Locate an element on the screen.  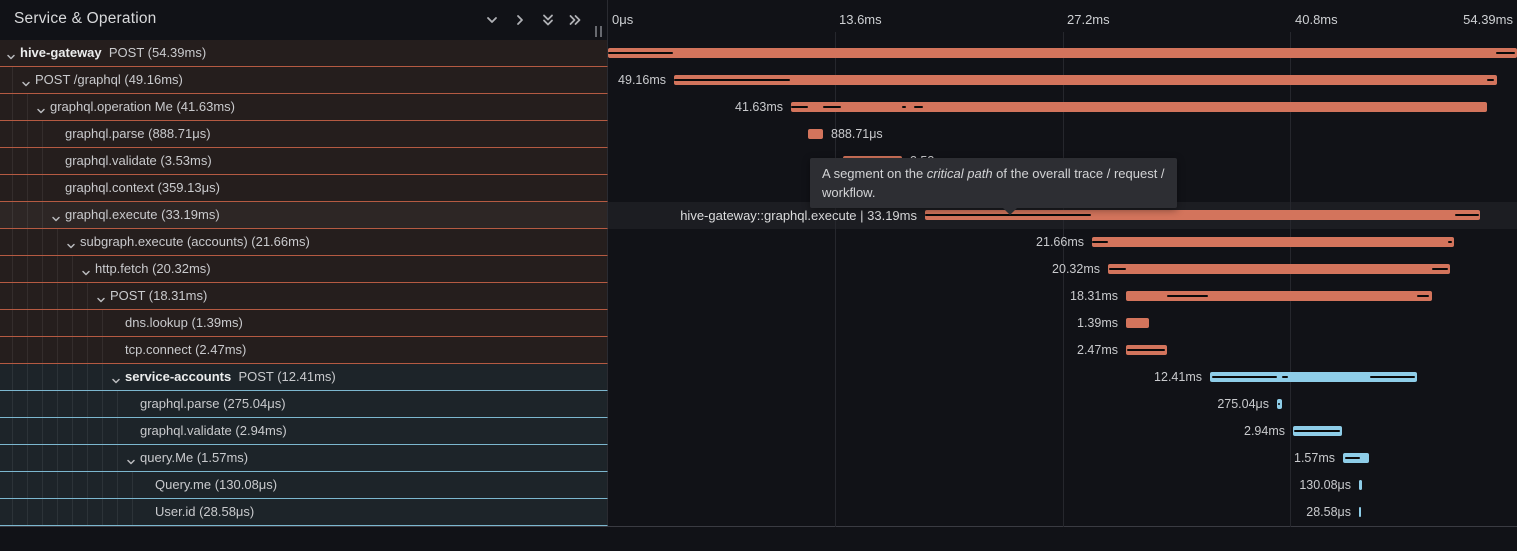
double-chevron-right-icon is located at coordinates (575, 20).